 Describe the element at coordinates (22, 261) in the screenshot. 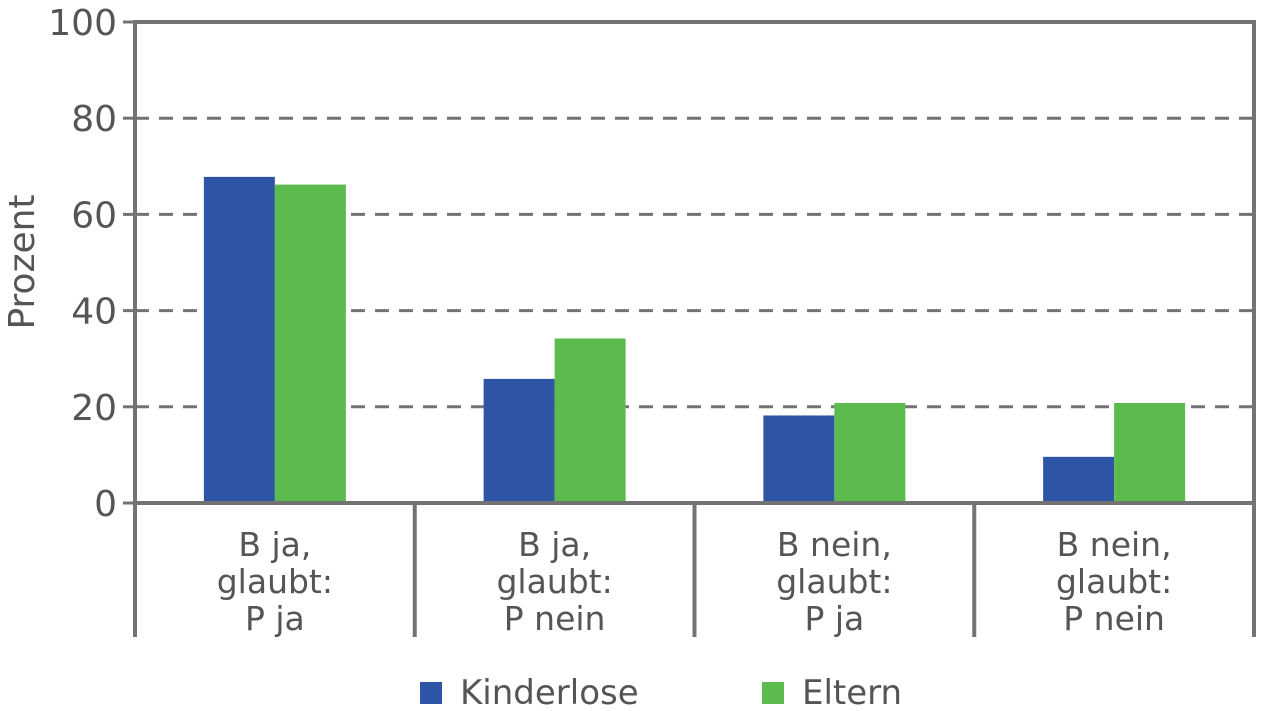

I see `y-axis-label: Prozent` at that location.